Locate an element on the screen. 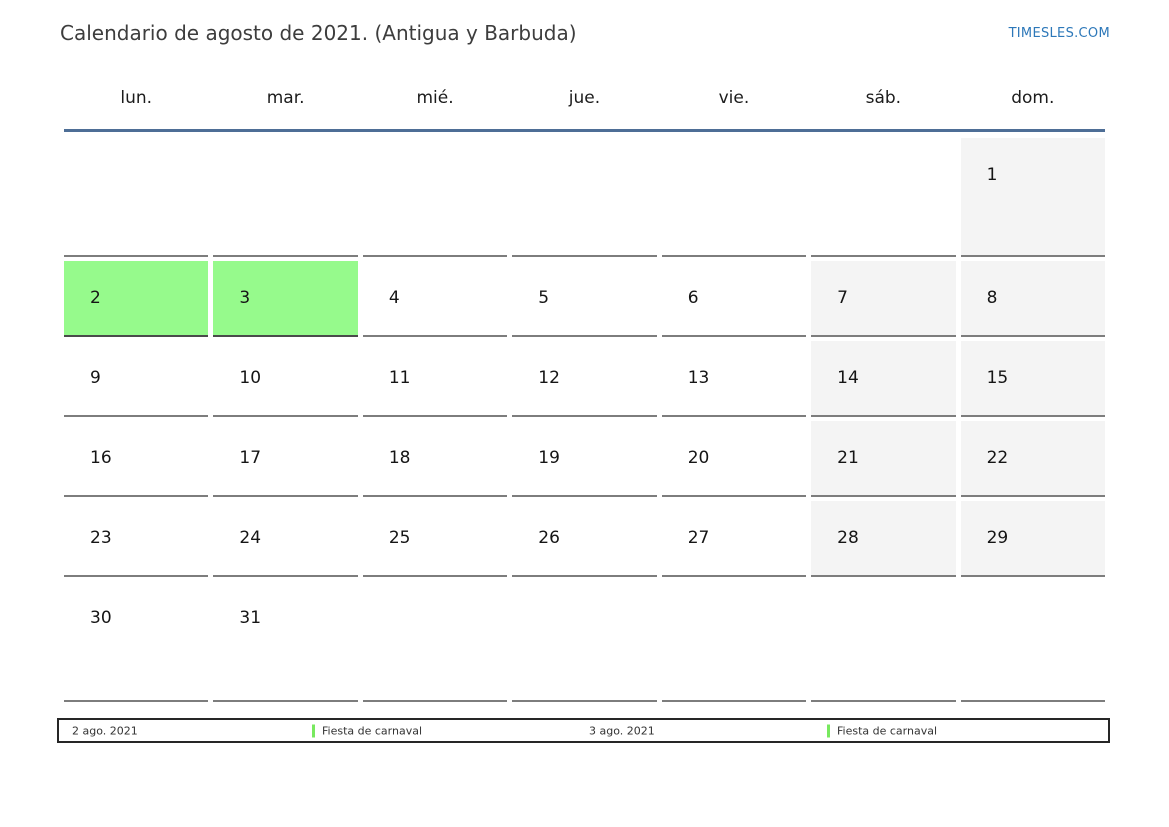 Image resolution: width=1169 pixels, height=827 pixels. day-cell-14: 14 is located at coordinates (883, 379).